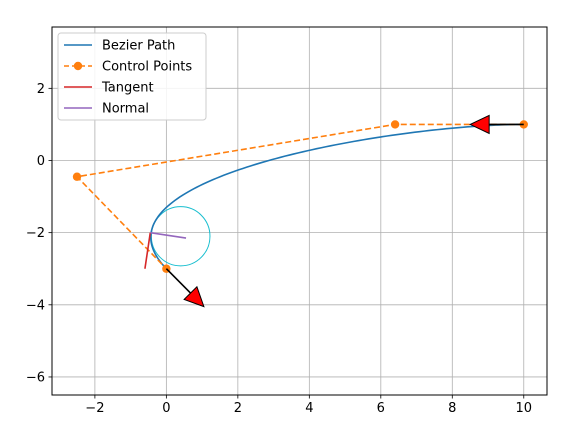 The height and width of the screenshot is (444, 581). I want to click on legend-marker, so click(78, 66).